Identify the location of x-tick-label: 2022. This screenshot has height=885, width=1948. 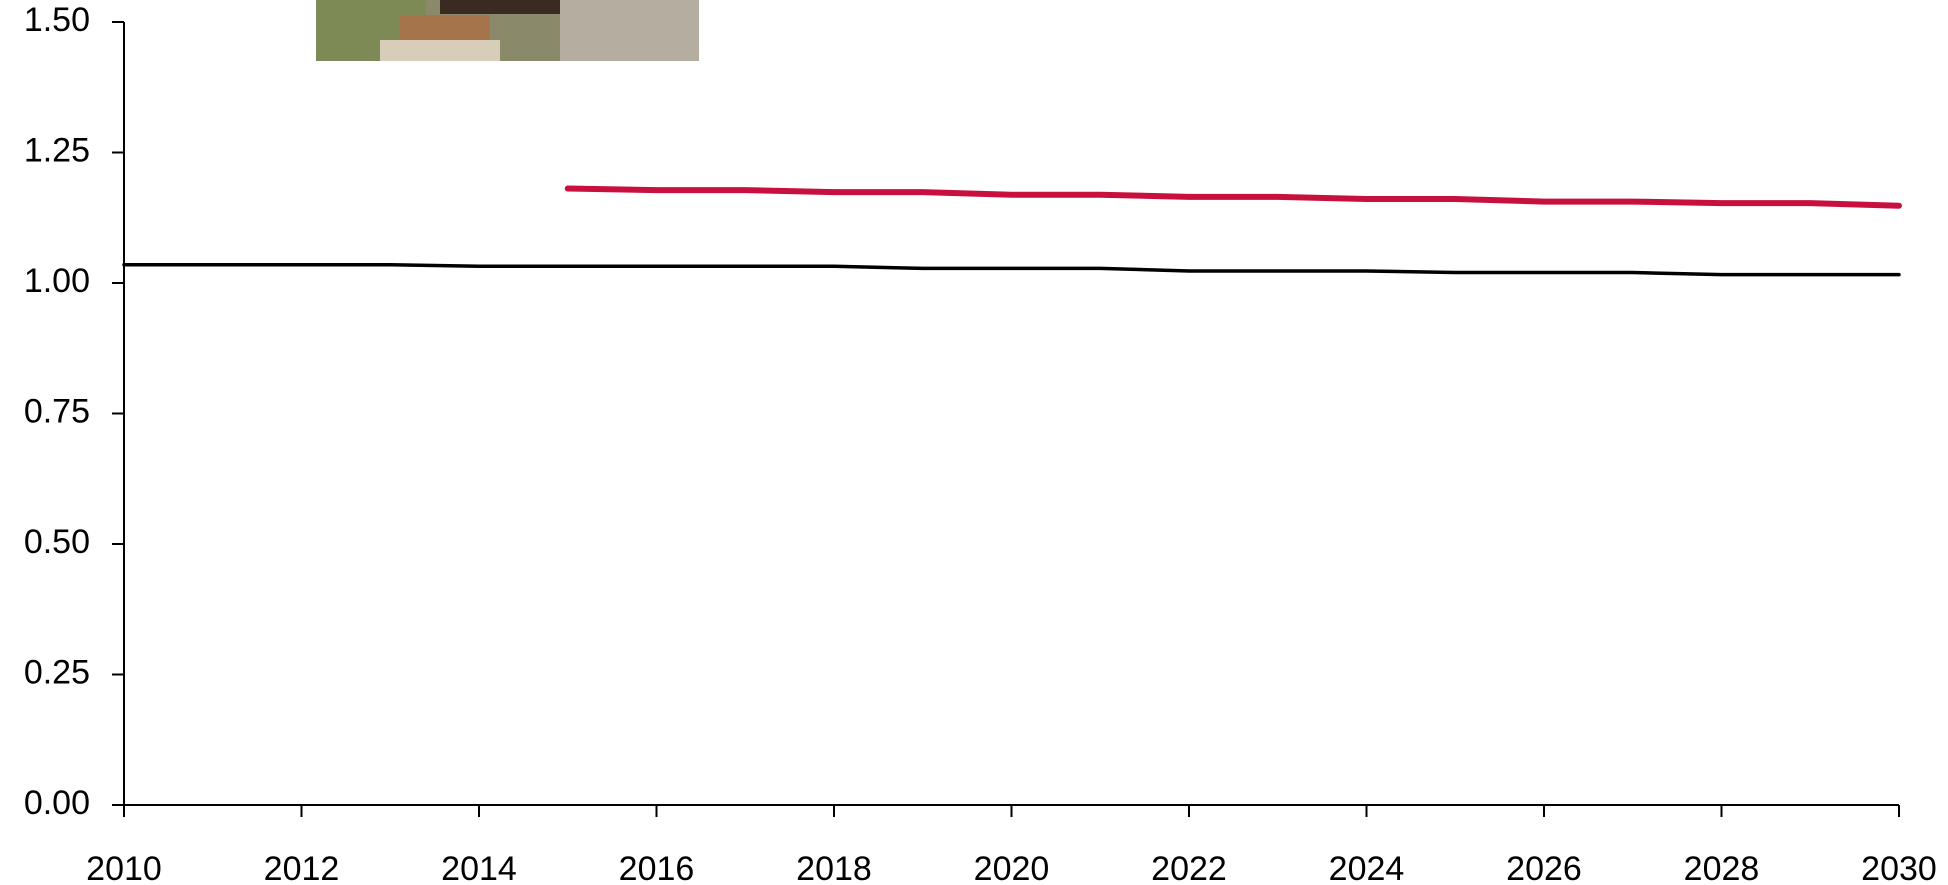
(1189, 867).